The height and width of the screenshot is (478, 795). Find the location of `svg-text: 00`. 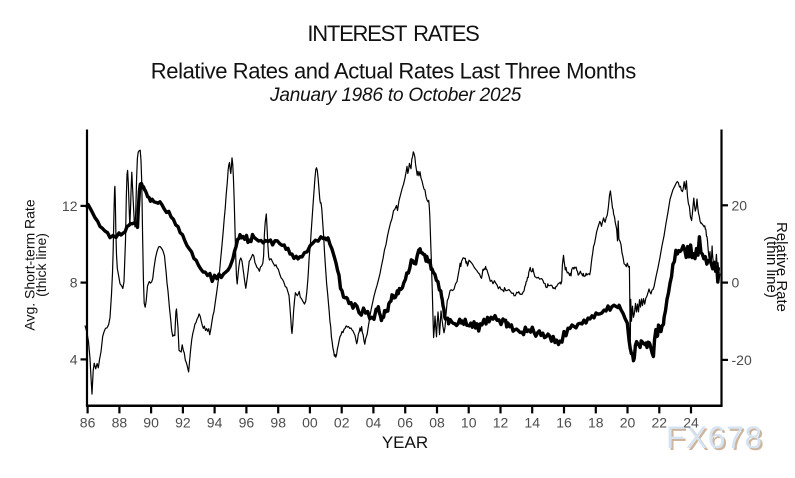

svg-text: 00 is located at coordinates (310, 423).